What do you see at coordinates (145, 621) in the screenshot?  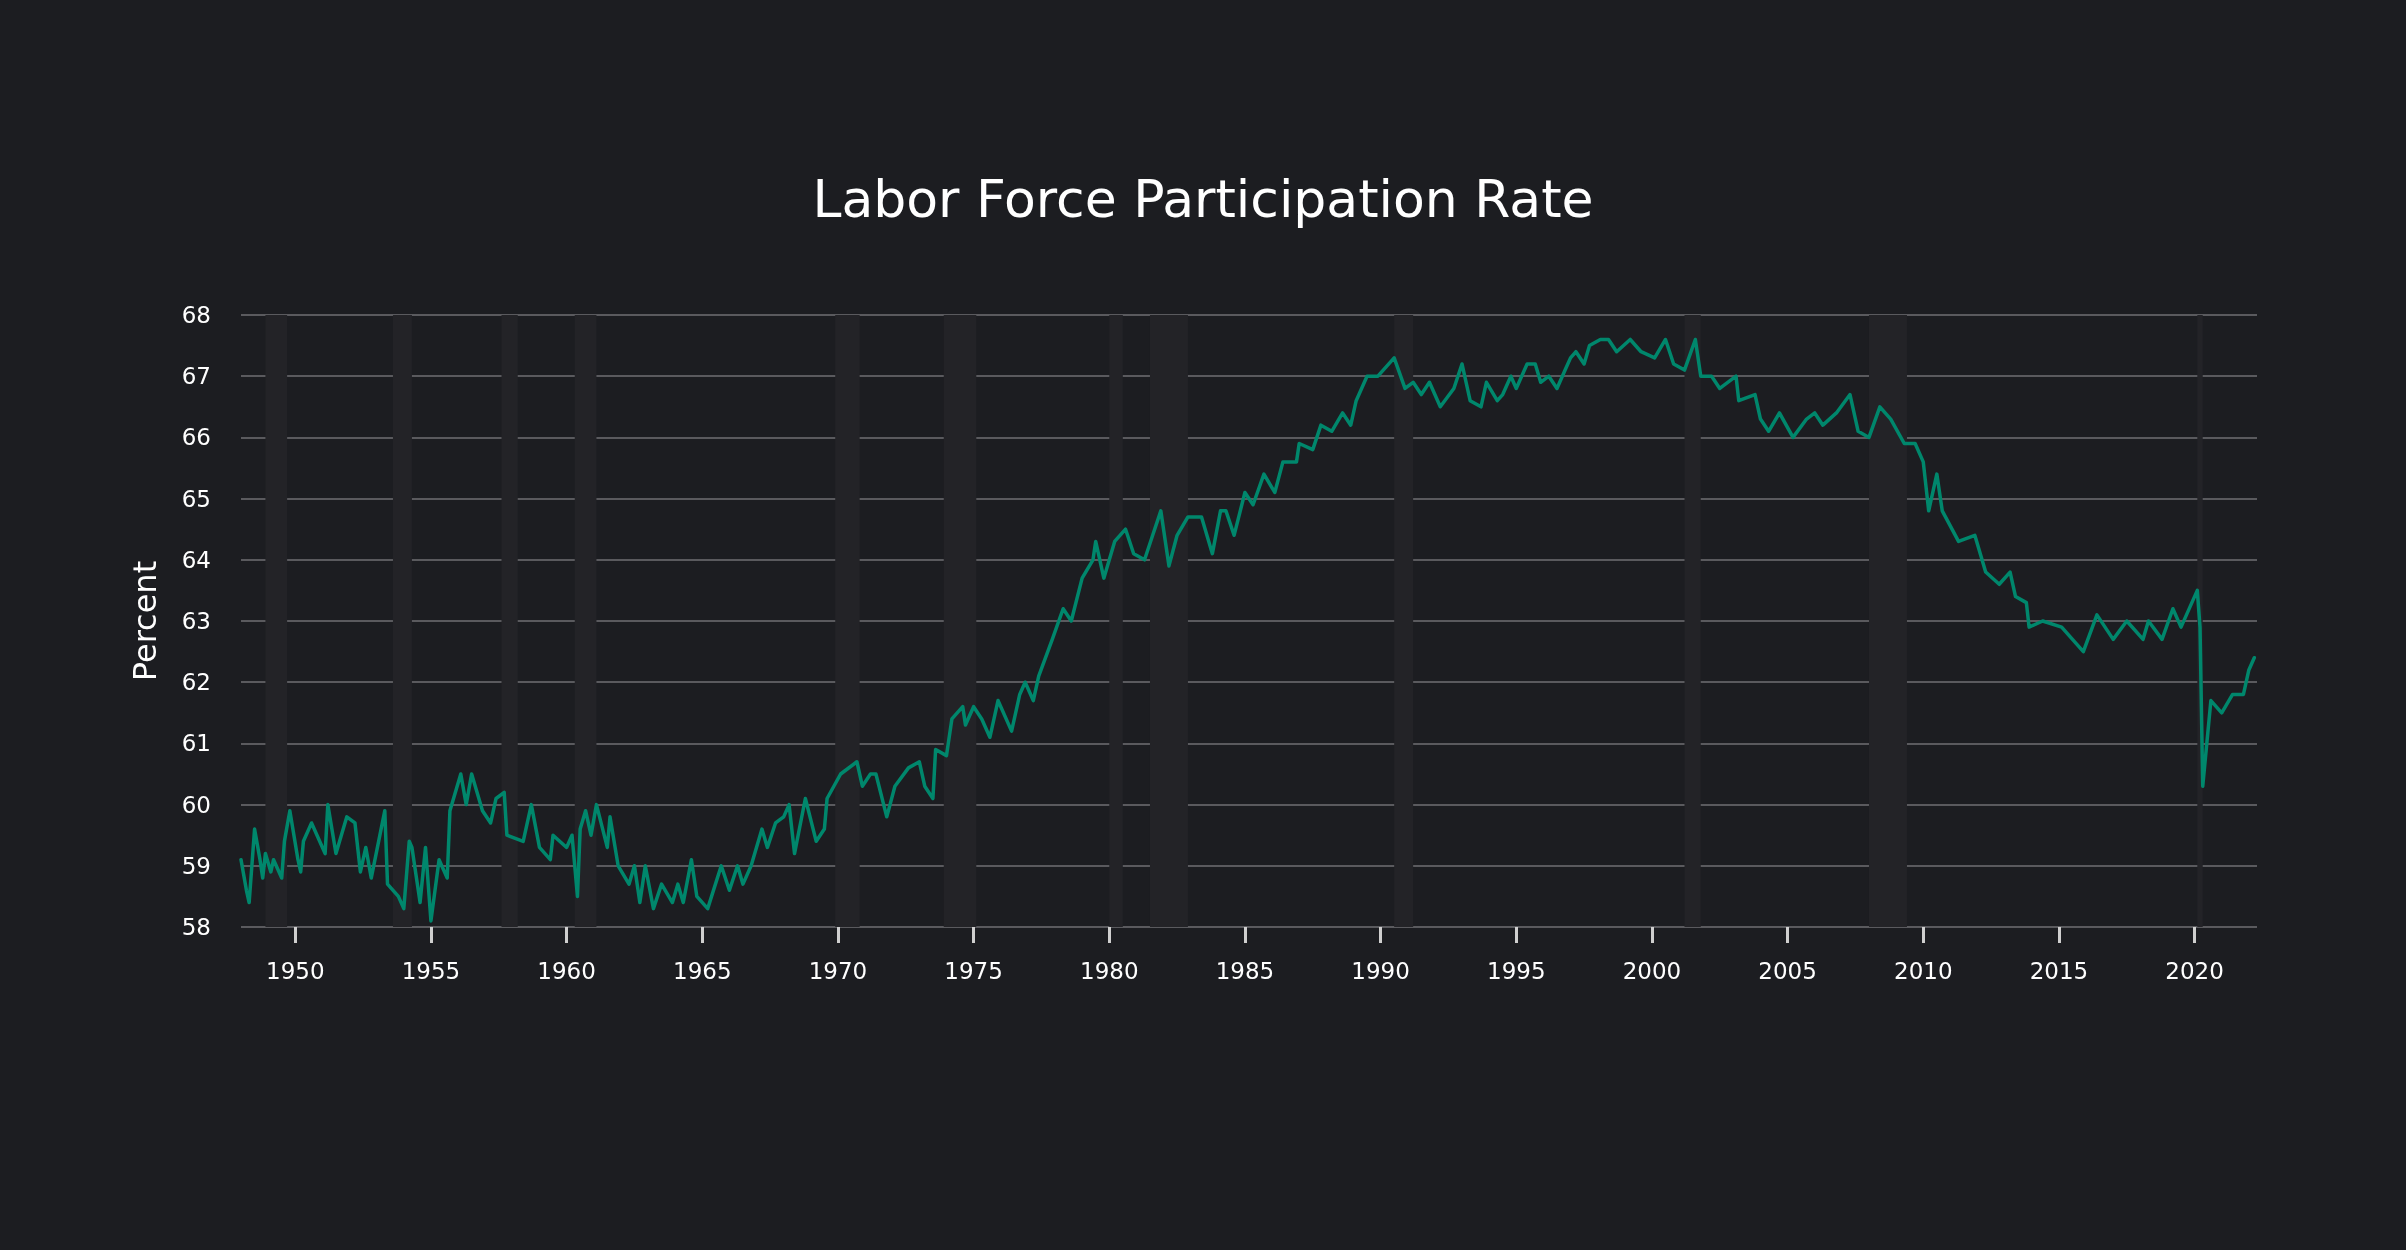 I see `y-axis-title: Percent` at bounding box center [145, 621].